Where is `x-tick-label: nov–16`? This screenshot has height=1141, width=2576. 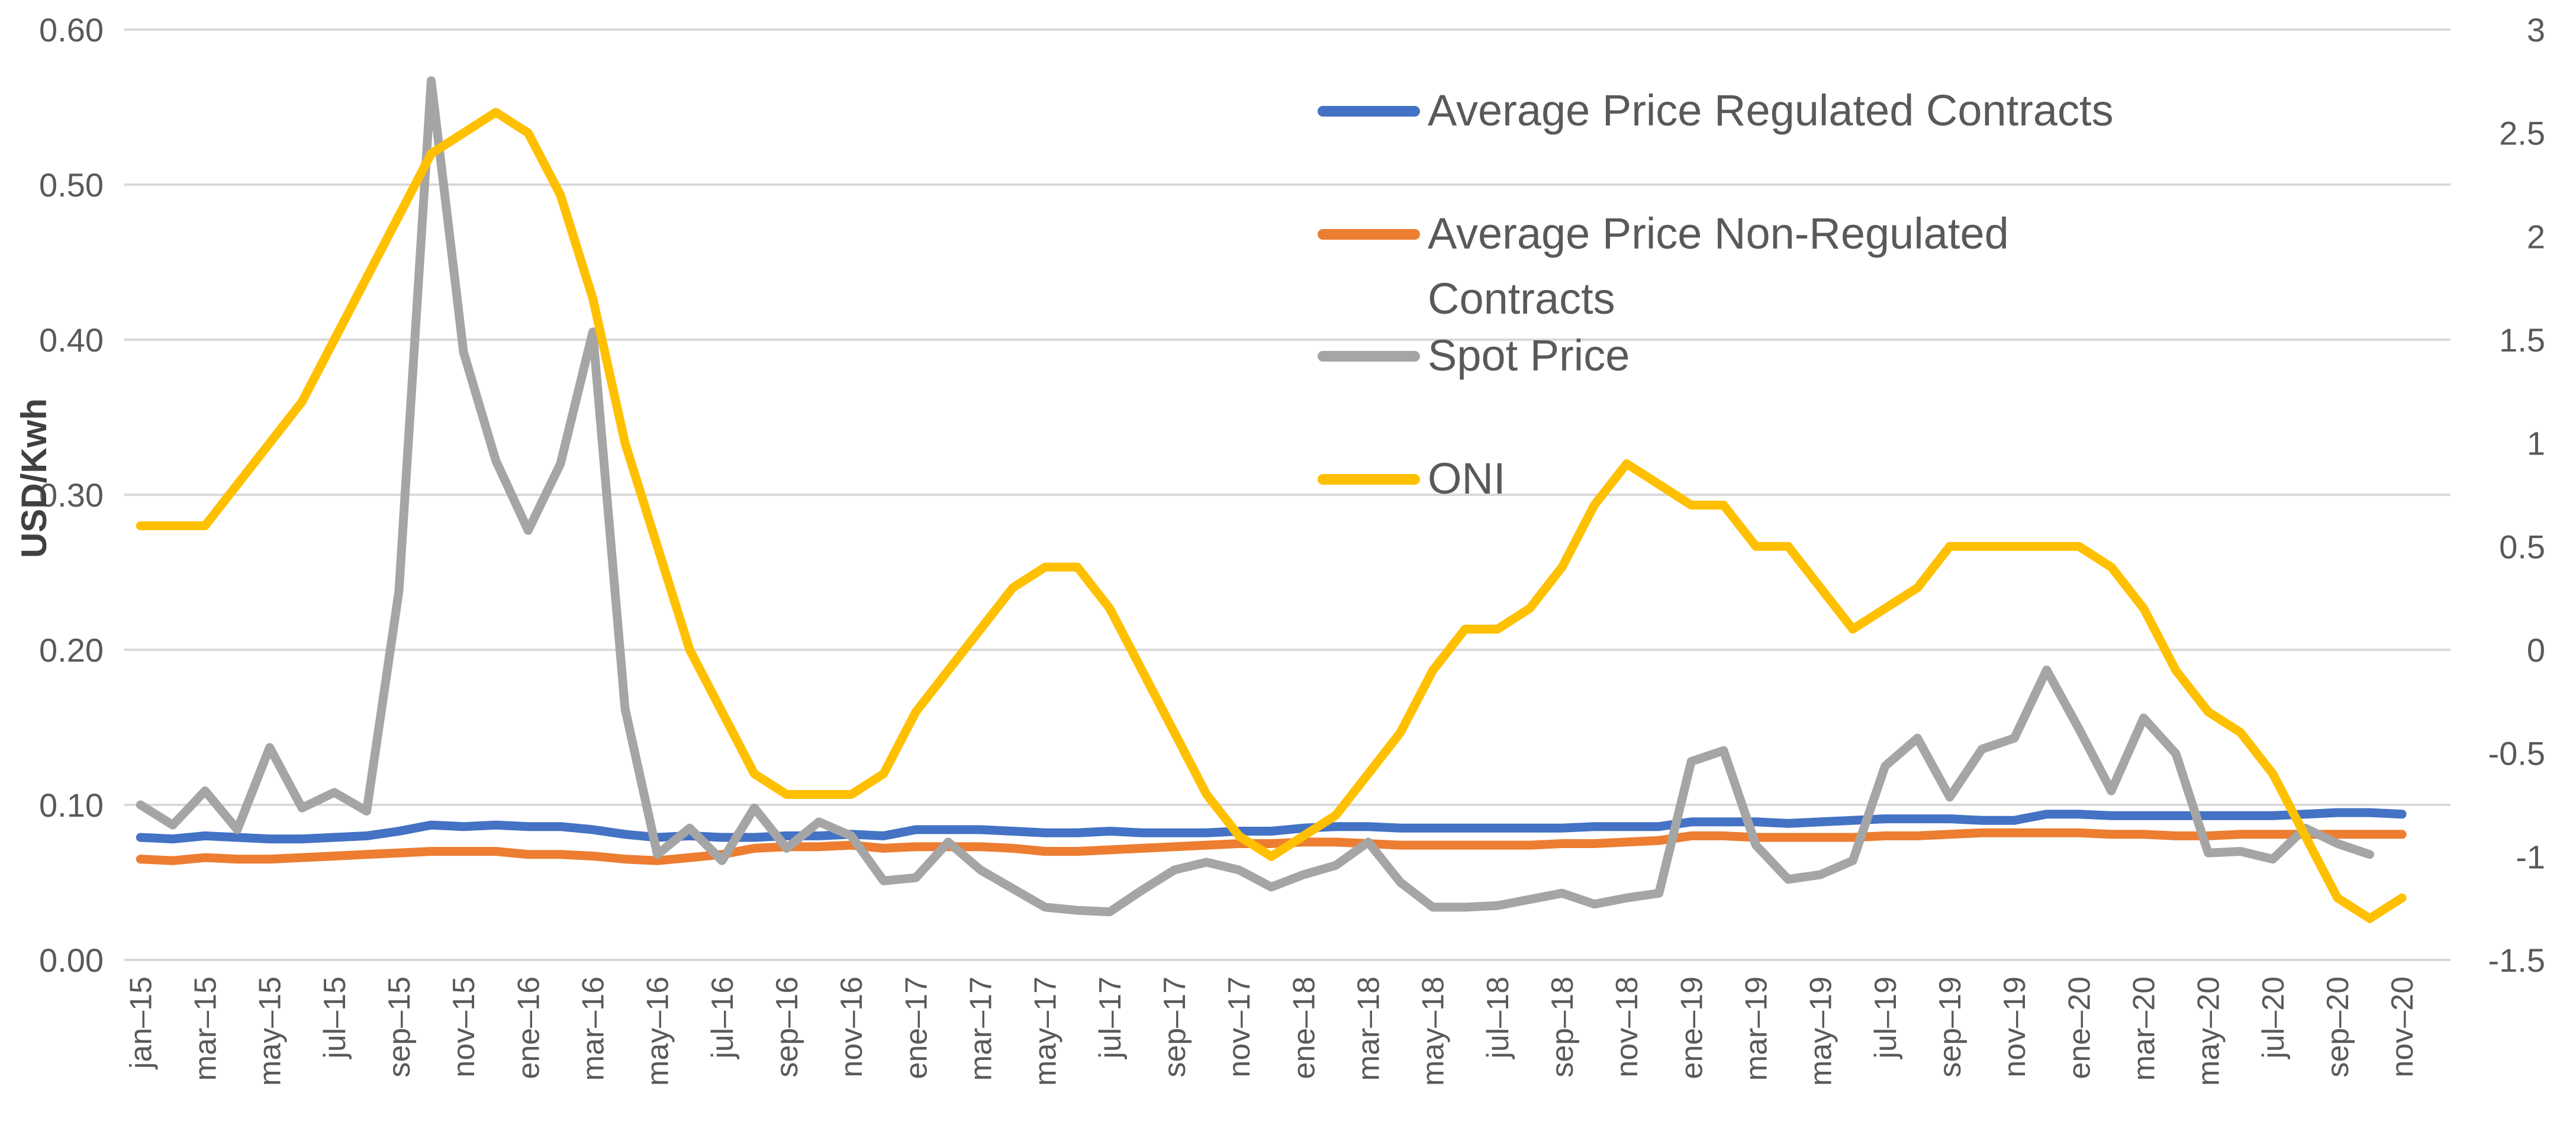
x-tick-label: nov–16 is located at coordinates (852, 1027).